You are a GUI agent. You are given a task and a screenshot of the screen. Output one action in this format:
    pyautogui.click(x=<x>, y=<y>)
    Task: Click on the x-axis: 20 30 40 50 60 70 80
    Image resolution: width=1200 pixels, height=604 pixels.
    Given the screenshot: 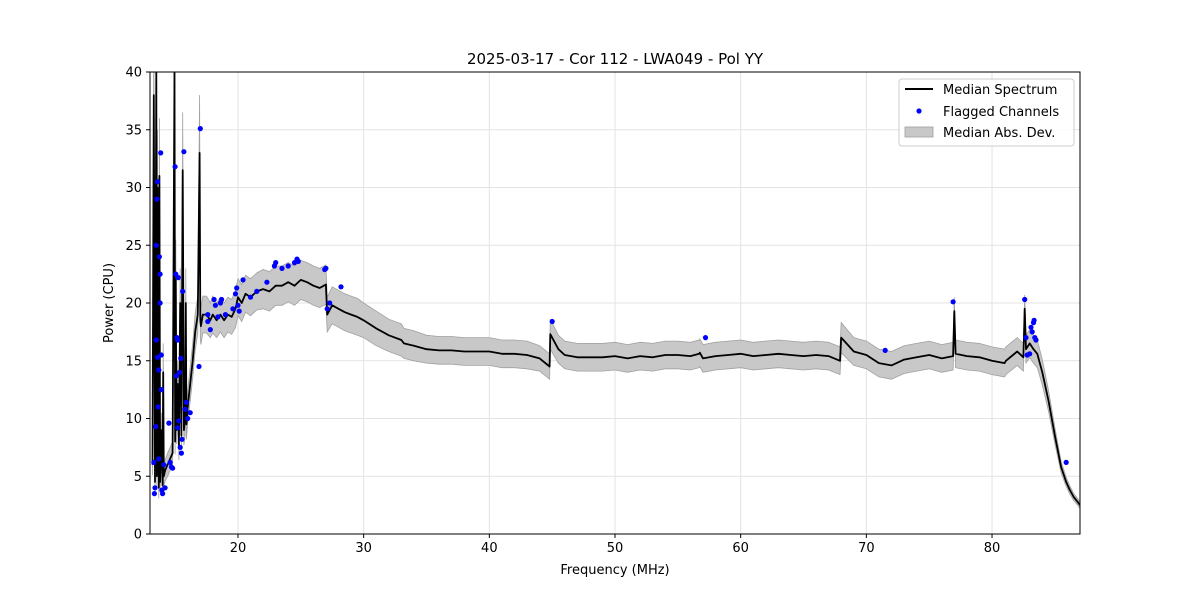 What is the action you would take?
    pyautogui.click(x=615, y=545)
    